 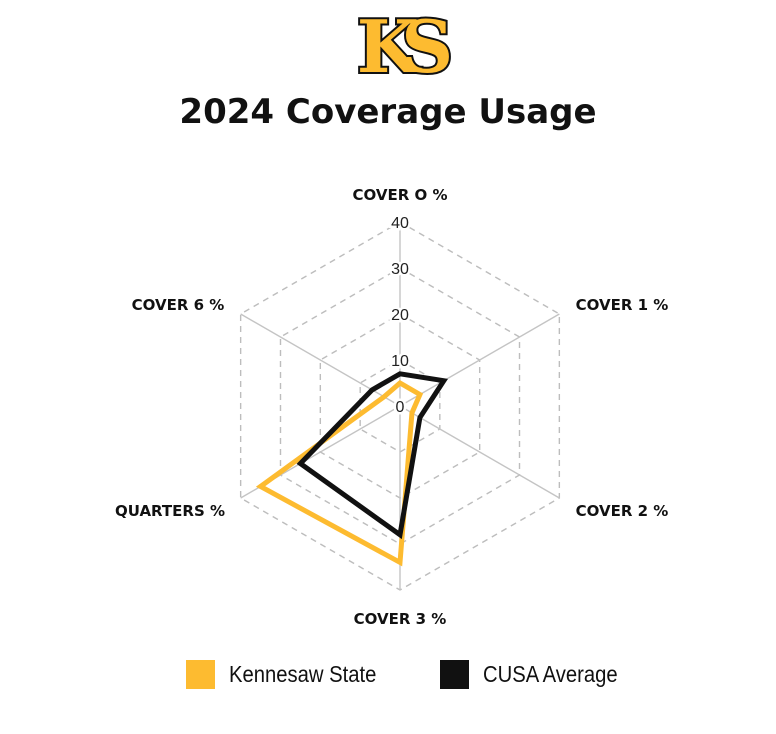 What do you see at coordinates (400, 223) in the screenshot?
I see `tick-label: 40` at bounding box center [400, 223].